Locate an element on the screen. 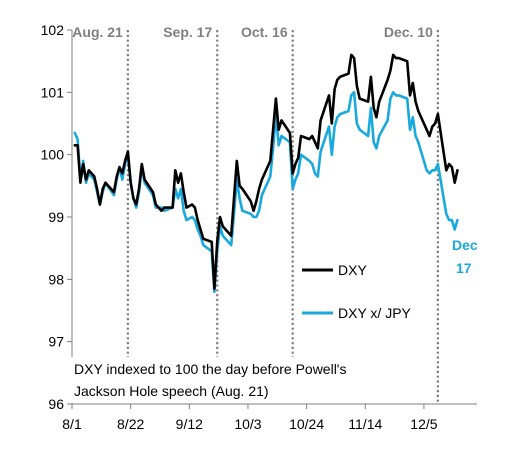 The width and height of the screenshot is (521, 451). x-tick-label: 8/1 is located at coordinates (72, 424).